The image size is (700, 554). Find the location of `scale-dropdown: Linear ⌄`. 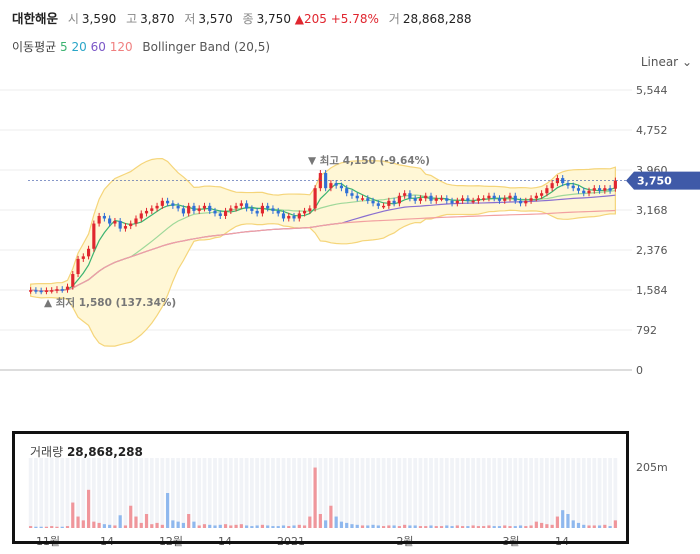

scale-dropdown: Linear ⌄ is located at coordinates (666, 62).